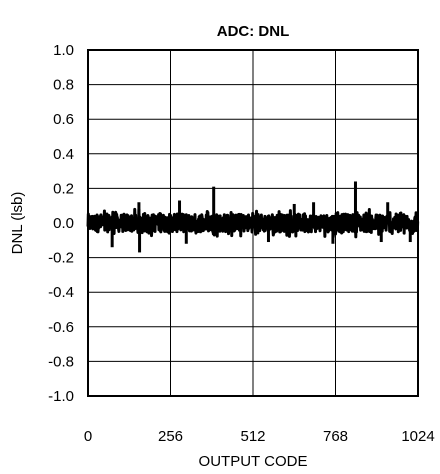 The height and width of the screenshot is (474, 440). What do you see at coordinates (63, 188) in the screenshot?
I see `y-tick-label: 0.2` at bounding box center [63, 188].